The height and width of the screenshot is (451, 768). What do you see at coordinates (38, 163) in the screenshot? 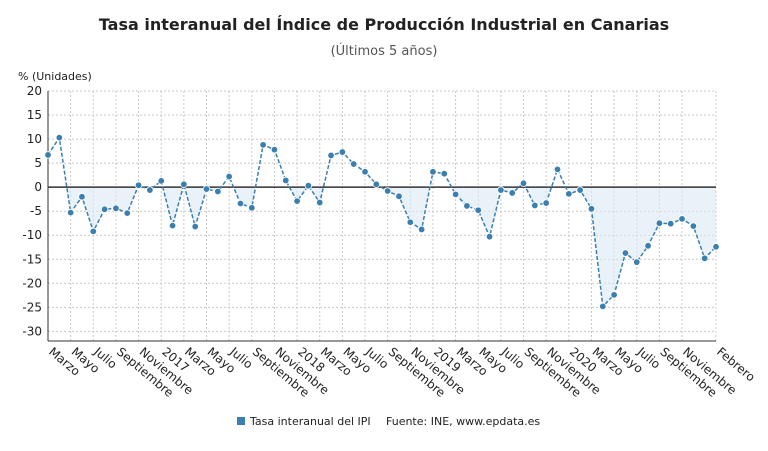
I see `y-tick-label: 5` at bounding box center [38, 163].